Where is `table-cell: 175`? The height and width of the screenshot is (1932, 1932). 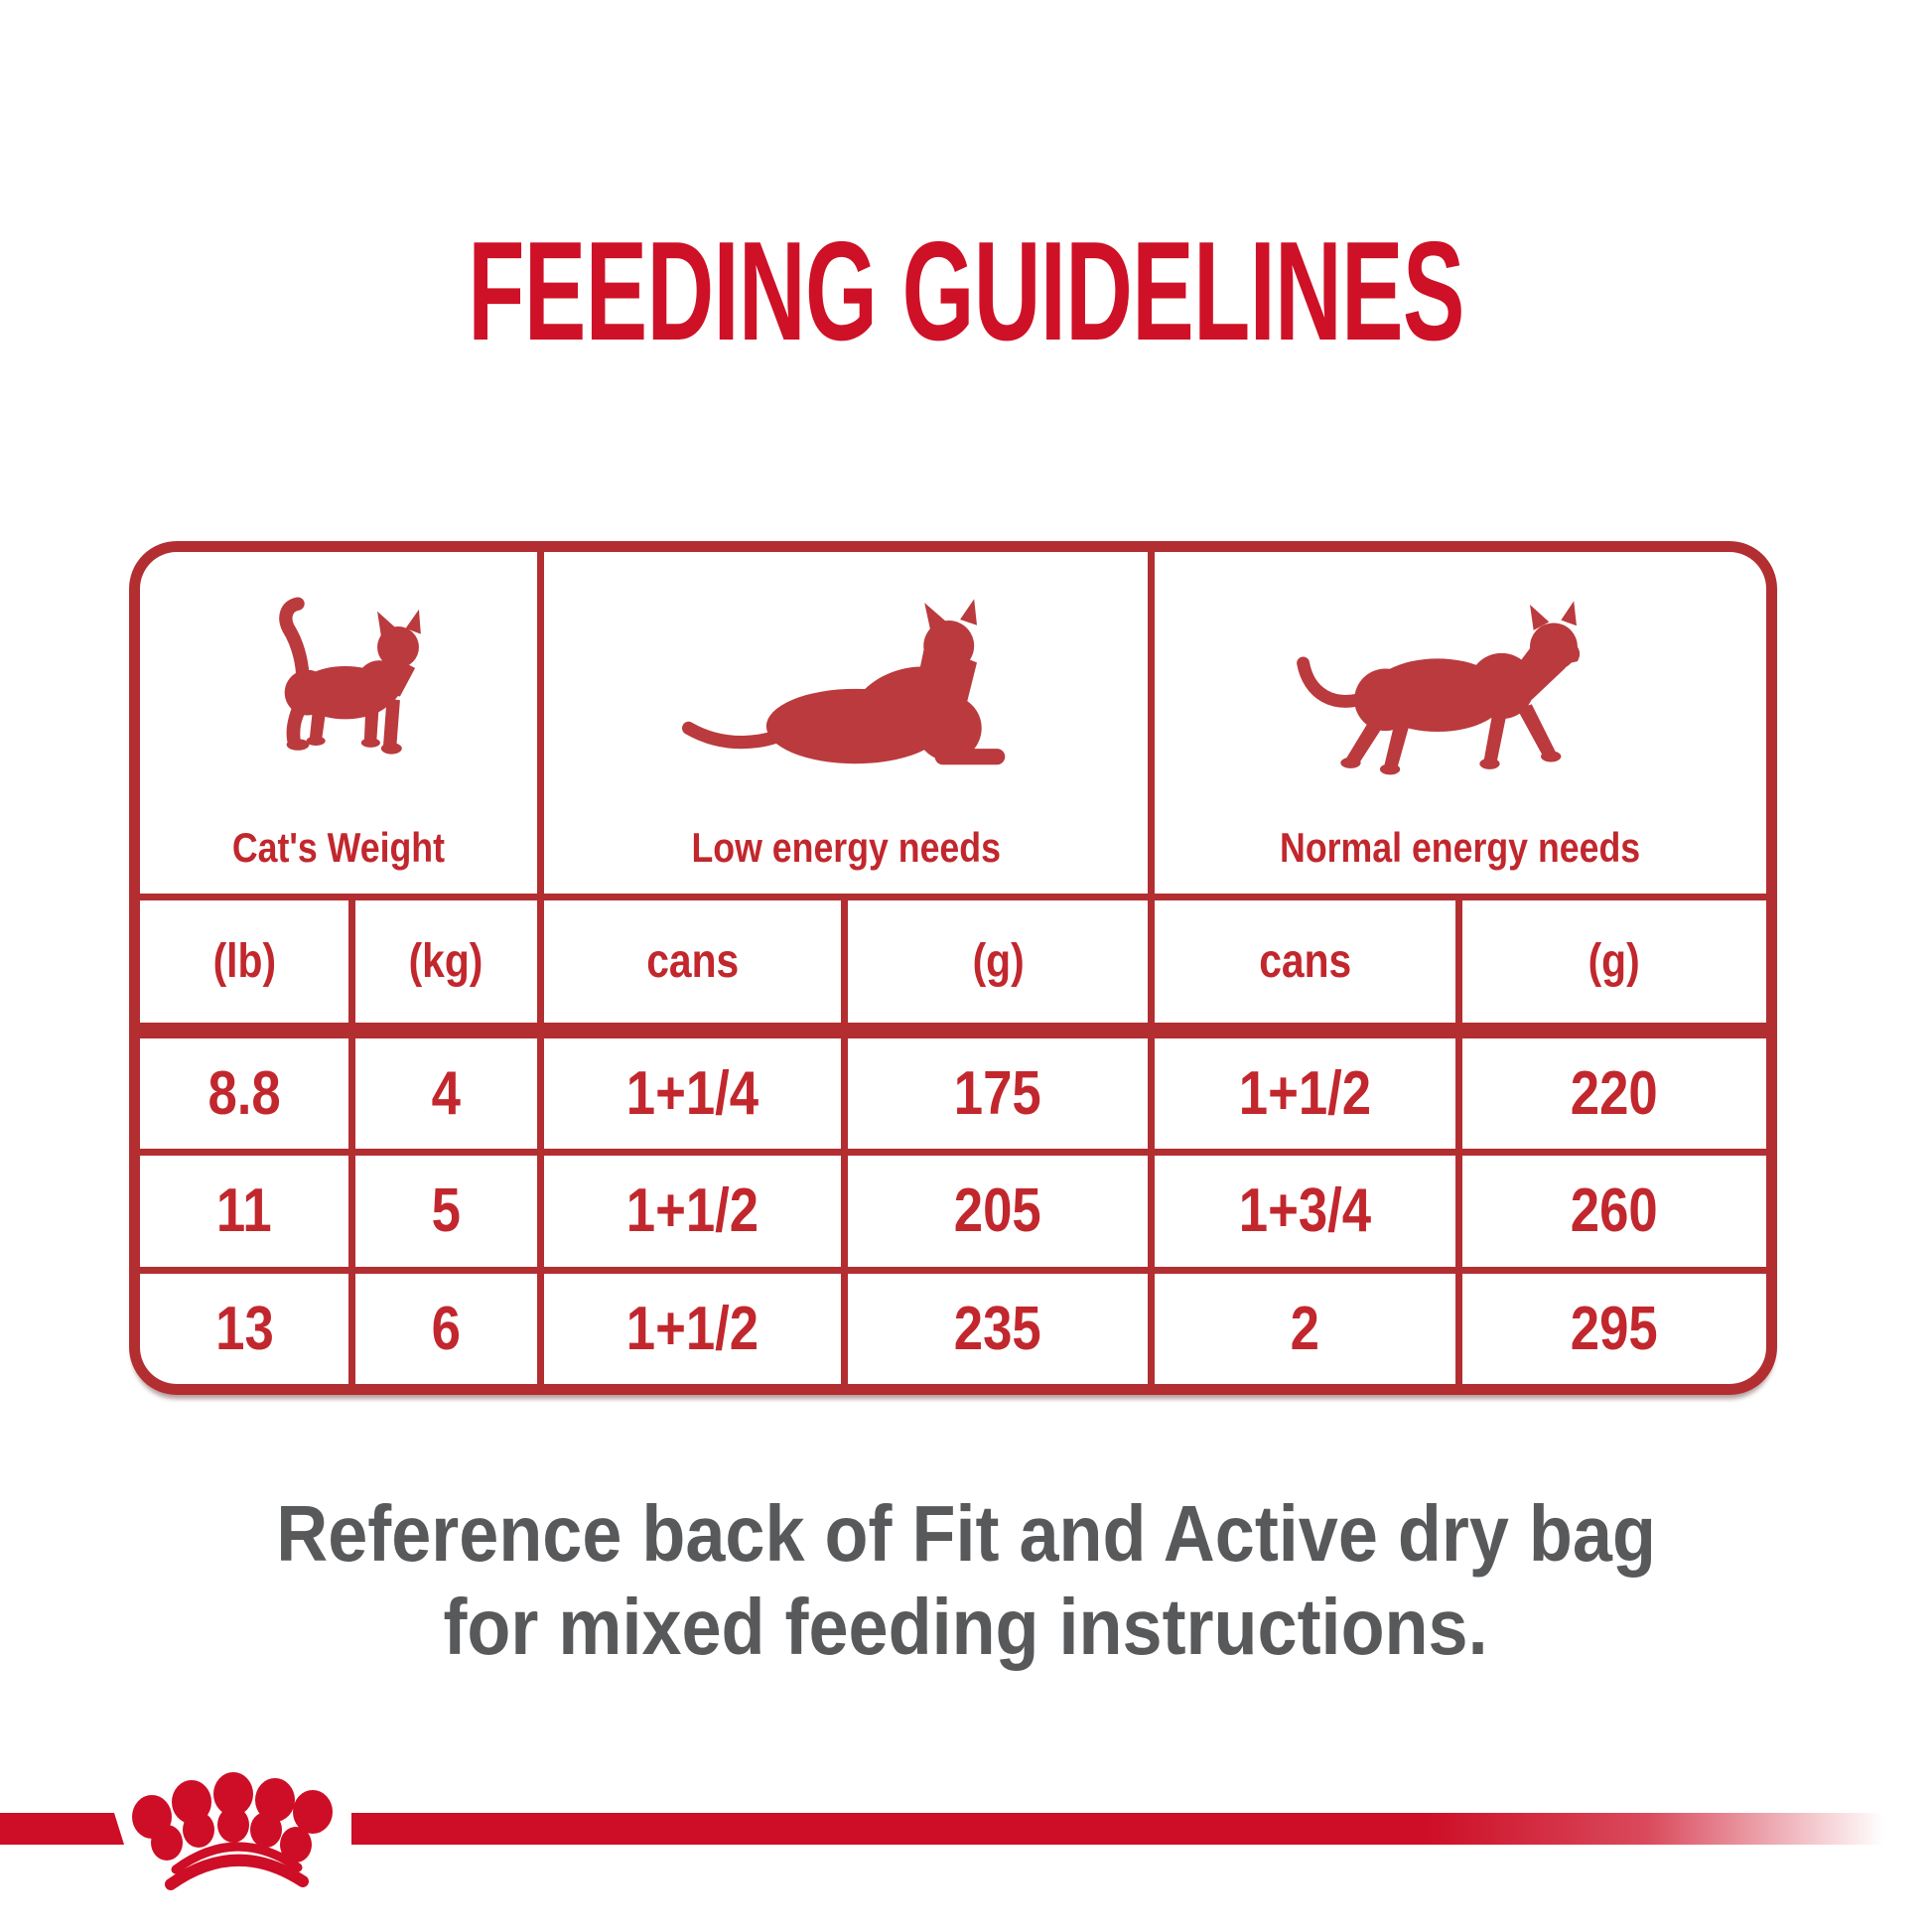 table-cell: 175 is located at coordinates (998, 1094).